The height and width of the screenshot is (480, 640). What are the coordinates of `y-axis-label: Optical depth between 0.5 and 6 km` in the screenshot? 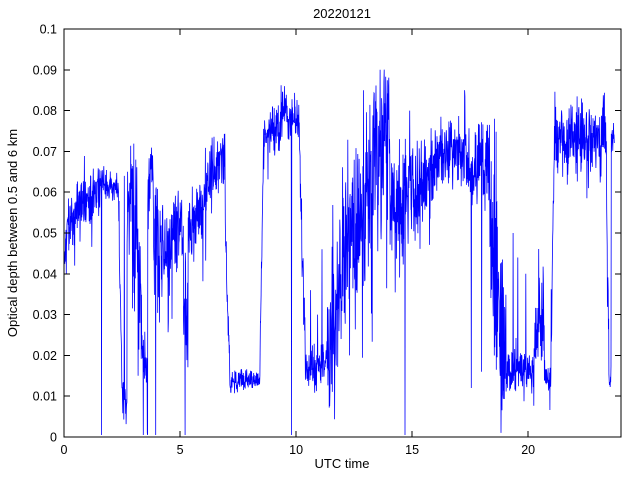 It's located at (12, 233).